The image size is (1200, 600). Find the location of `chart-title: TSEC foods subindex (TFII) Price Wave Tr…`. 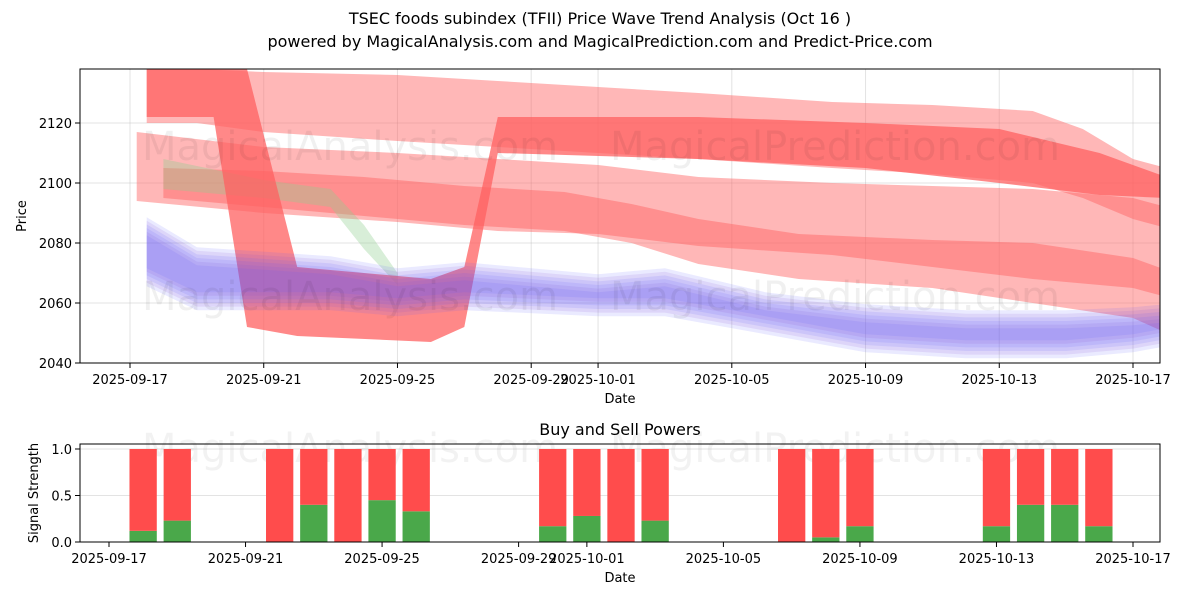

chart-title: TSEC foods subindex (TFII) Price Wave Tr… is located at coordinates (600, 18).